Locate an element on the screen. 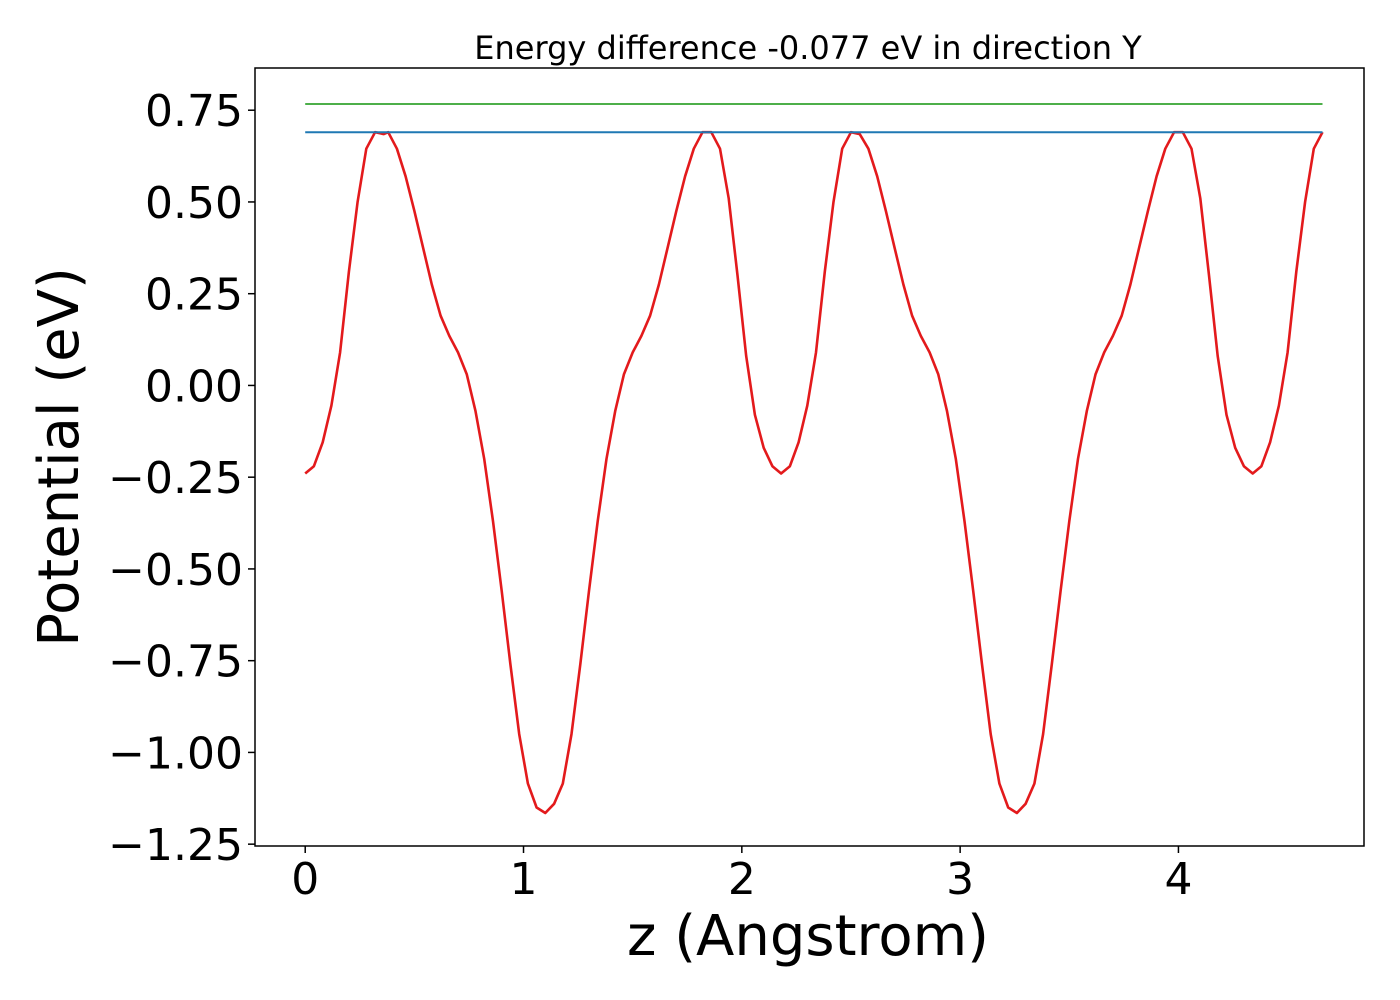 The width and height of the screenshot is (1400, 1000). x-axis: 0 1 2 3 4 is located at coordinates (741, 875).